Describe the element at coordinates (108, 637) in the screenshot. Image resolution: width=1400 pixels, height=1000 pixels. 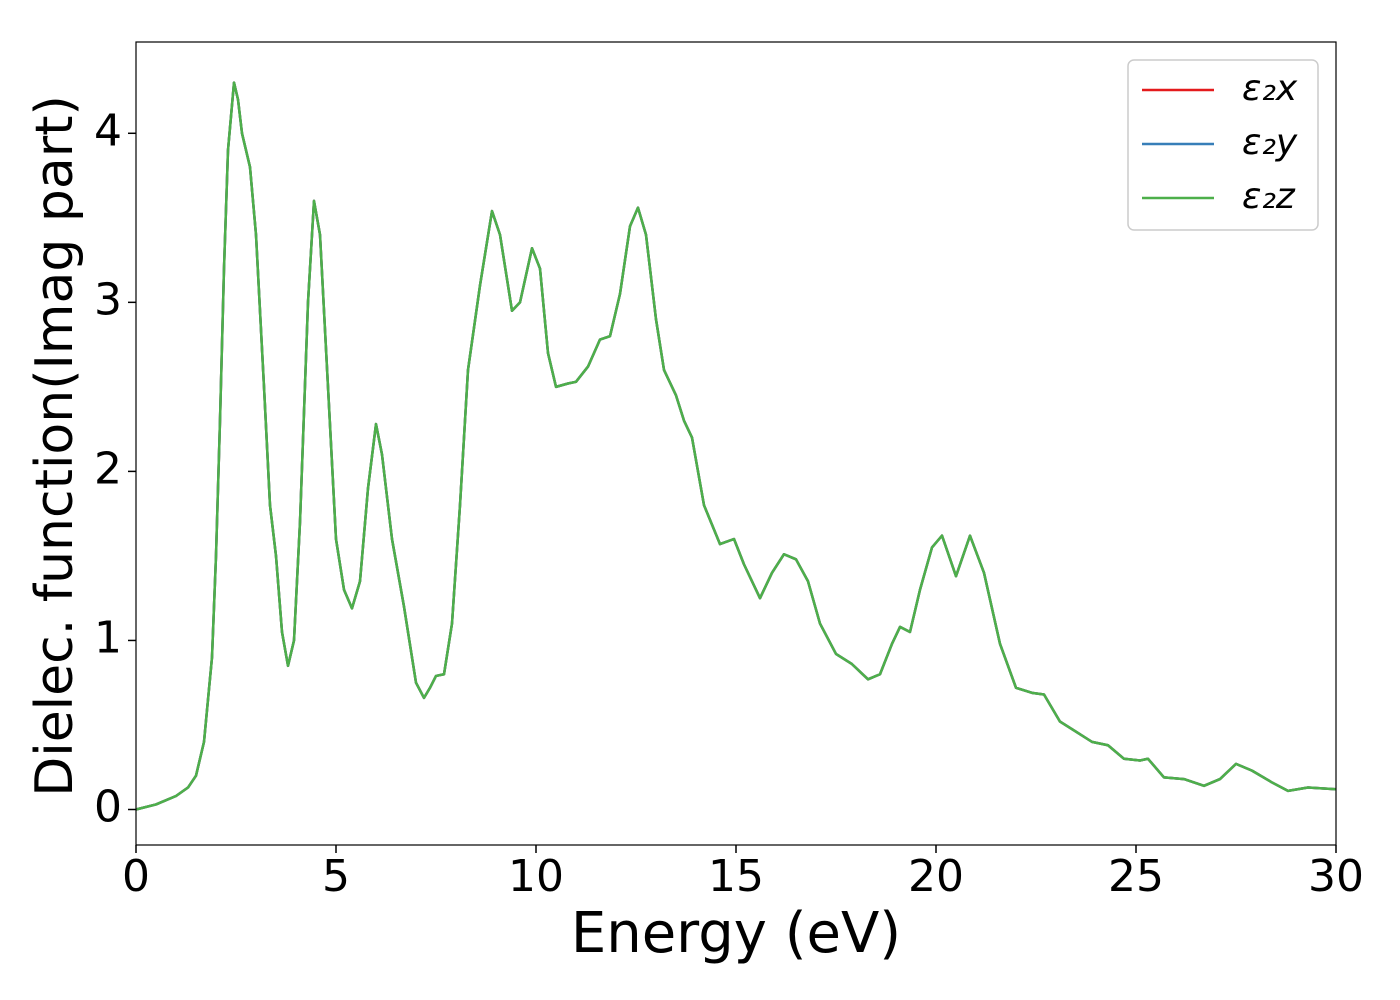
I see `y-tick-label: 1` at that location.